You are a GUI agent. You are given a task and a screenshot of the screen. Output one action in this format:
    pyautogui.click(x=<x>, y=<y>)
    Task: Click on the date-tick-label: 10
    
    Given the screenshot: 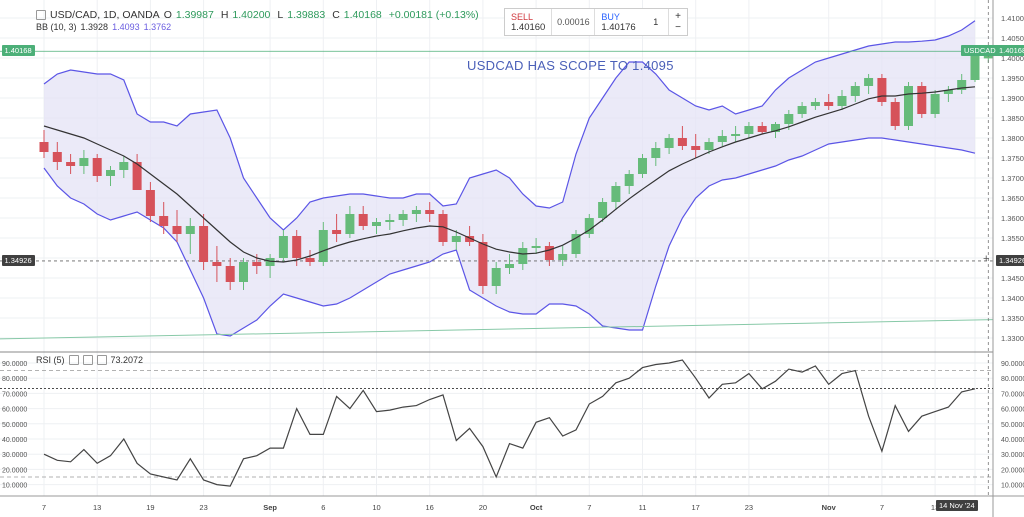 What is the action you would take?
    pyautogui.click(x=376, y=507)
    